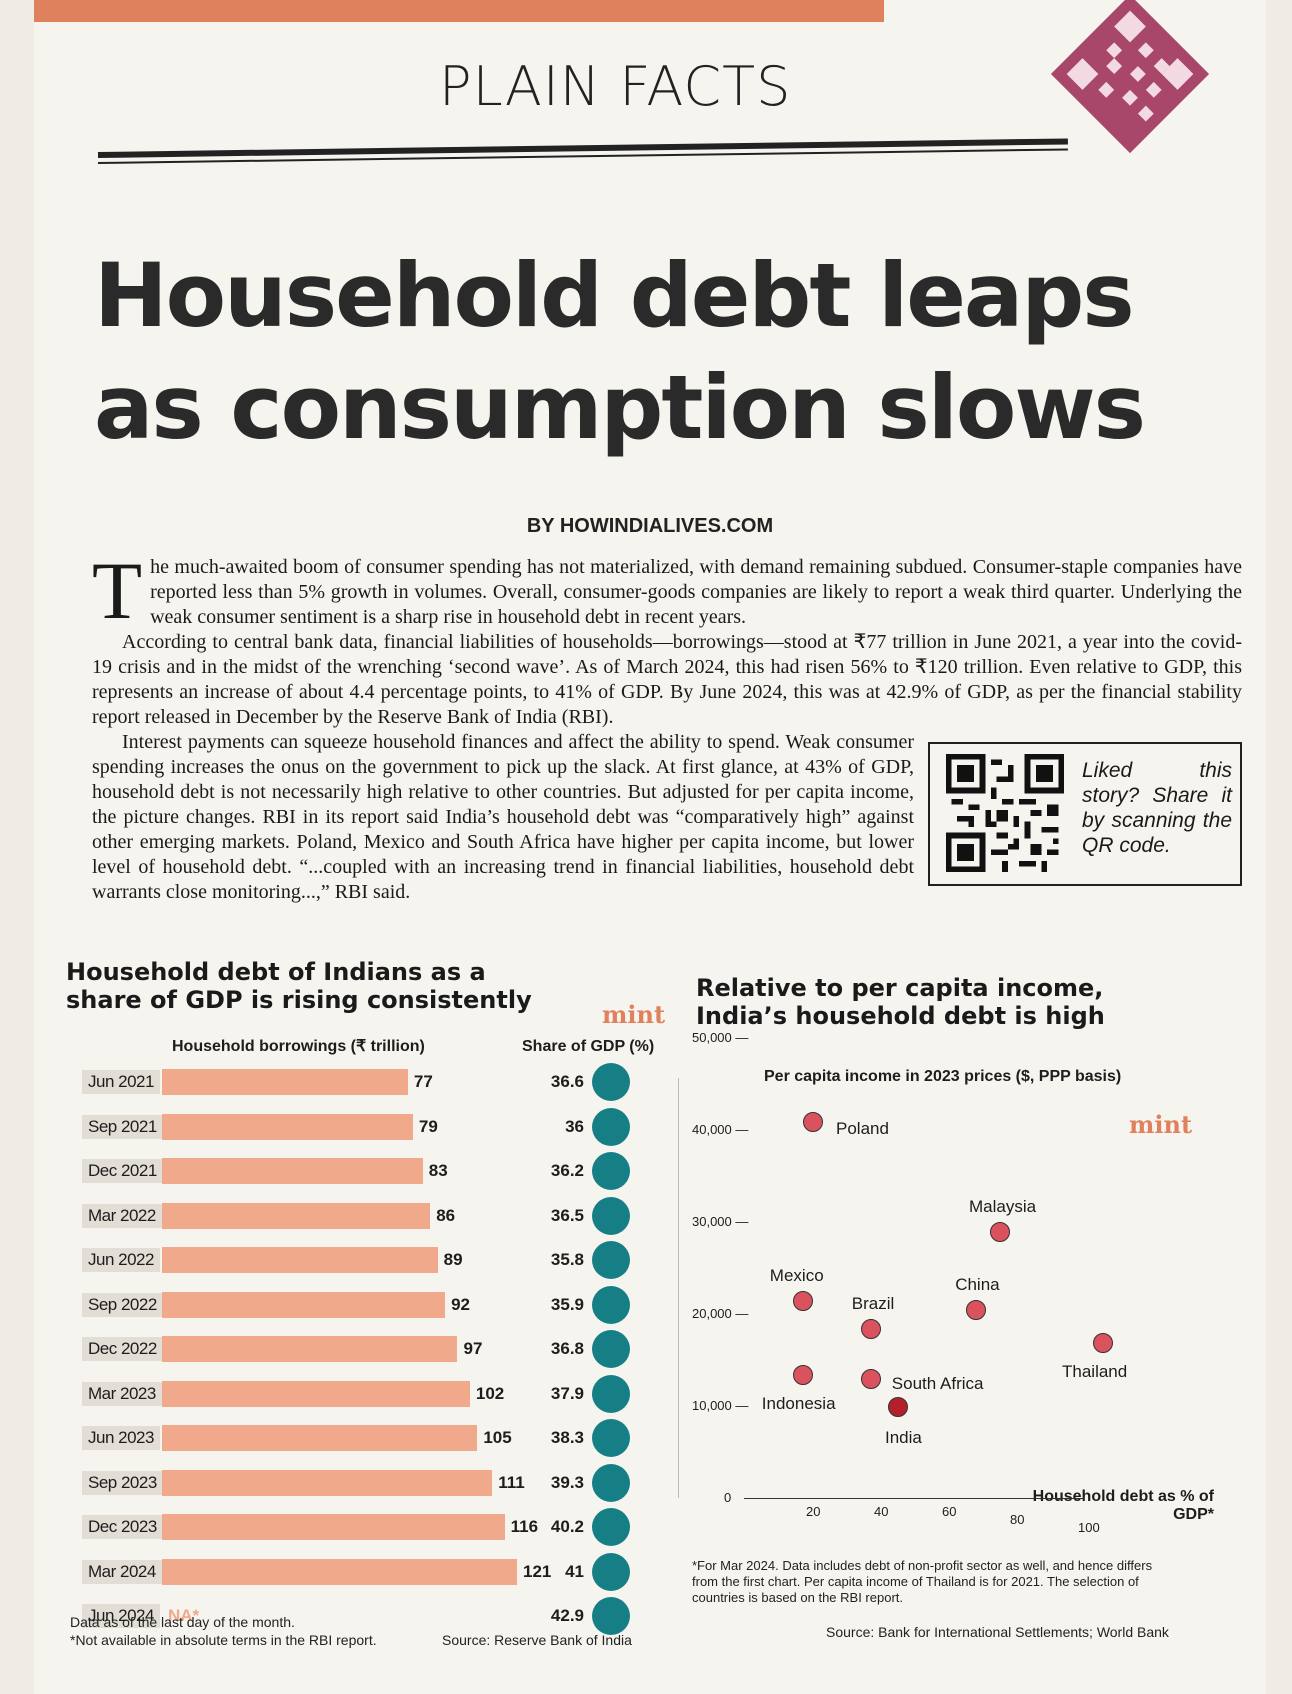  Describe the element at coordinates (1017, 1519) in the screenshot. I see `chart2-x-tick: 80` at that location.